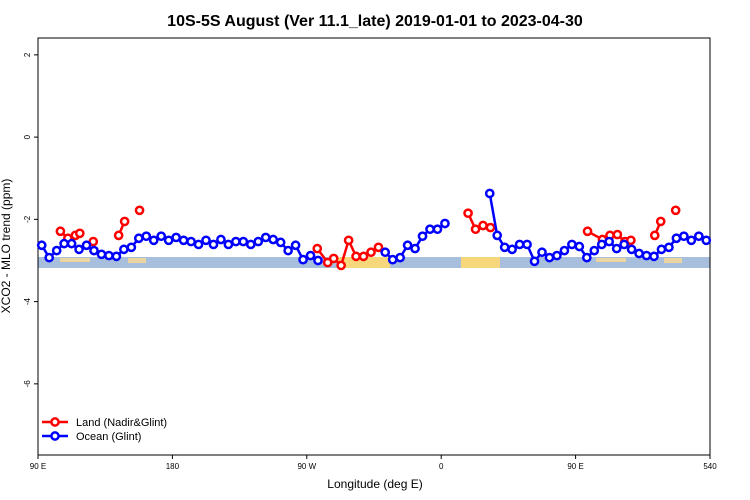 This screenshot has height=500, width=750. What do you see at coordinates (441, 466) in the screenshot?
I see `x-tick-label: 0` at bounding box center [441, 466].